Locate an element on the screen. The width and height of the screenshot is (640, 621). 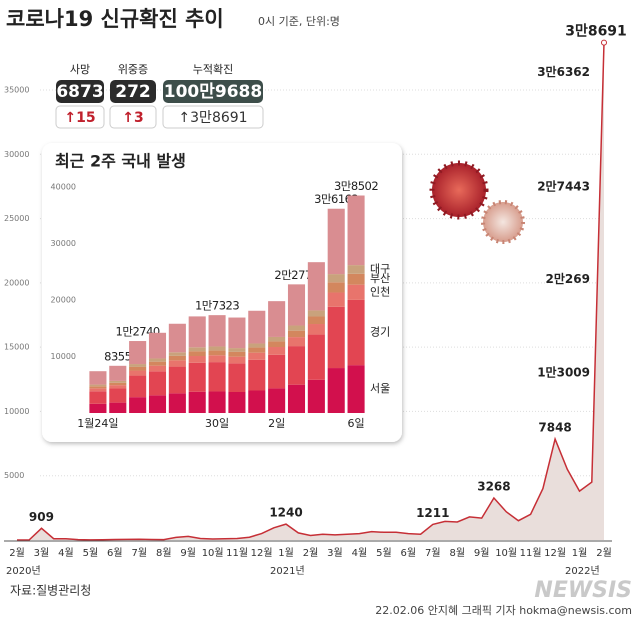
x-tick-label: 5월 is located at coordinates (384, 553).